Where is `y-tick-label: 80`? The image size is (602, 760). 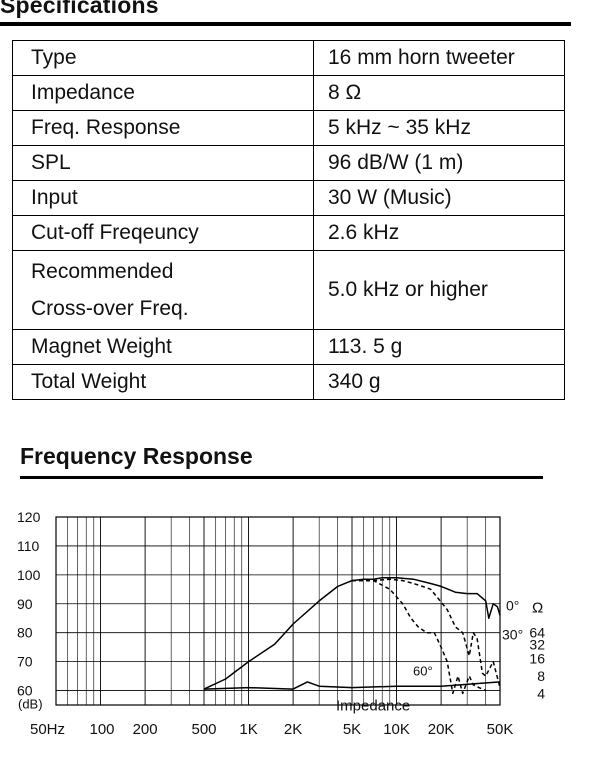 y-tick-label: 80 is located at coordinates (25, 633).